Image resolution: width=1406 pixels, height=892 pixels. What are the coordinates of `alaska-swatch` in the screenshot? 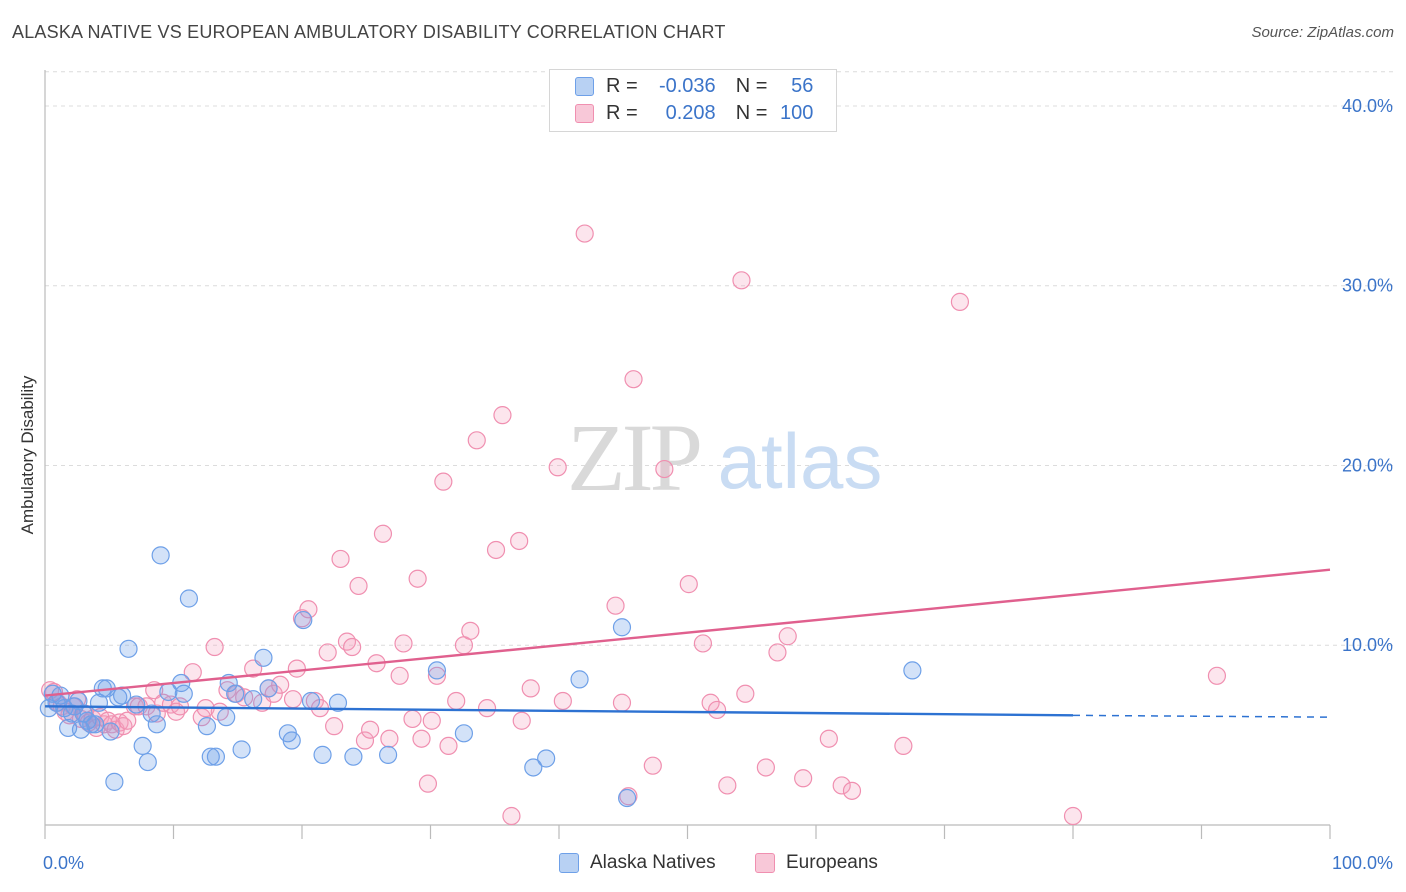 It's located at (569, 863).